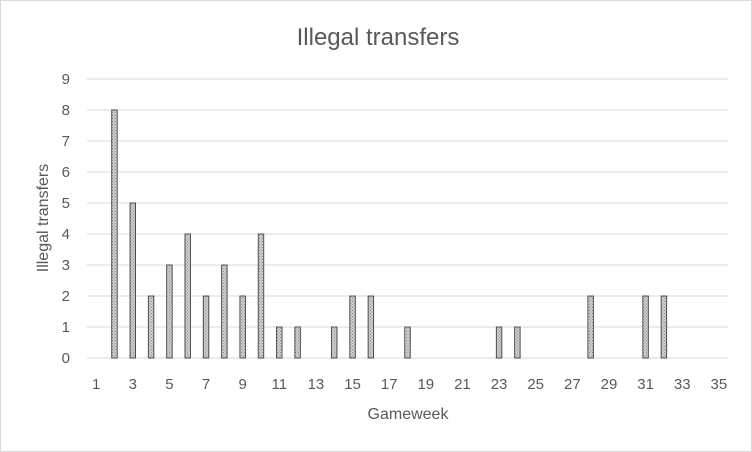 The width and height of the screenshot is (752, 452). Describe the element at coordinates (535, 384) in the screenshot. I see `x-tick-label: 25` at that location.